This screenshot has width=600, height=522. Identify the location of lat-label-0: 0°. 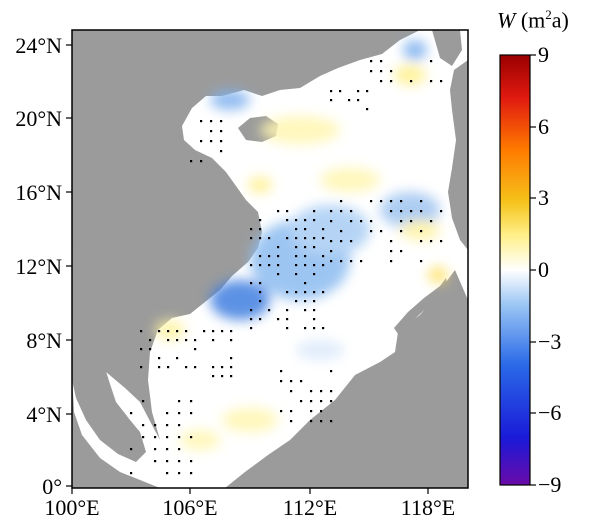
(52, 486).